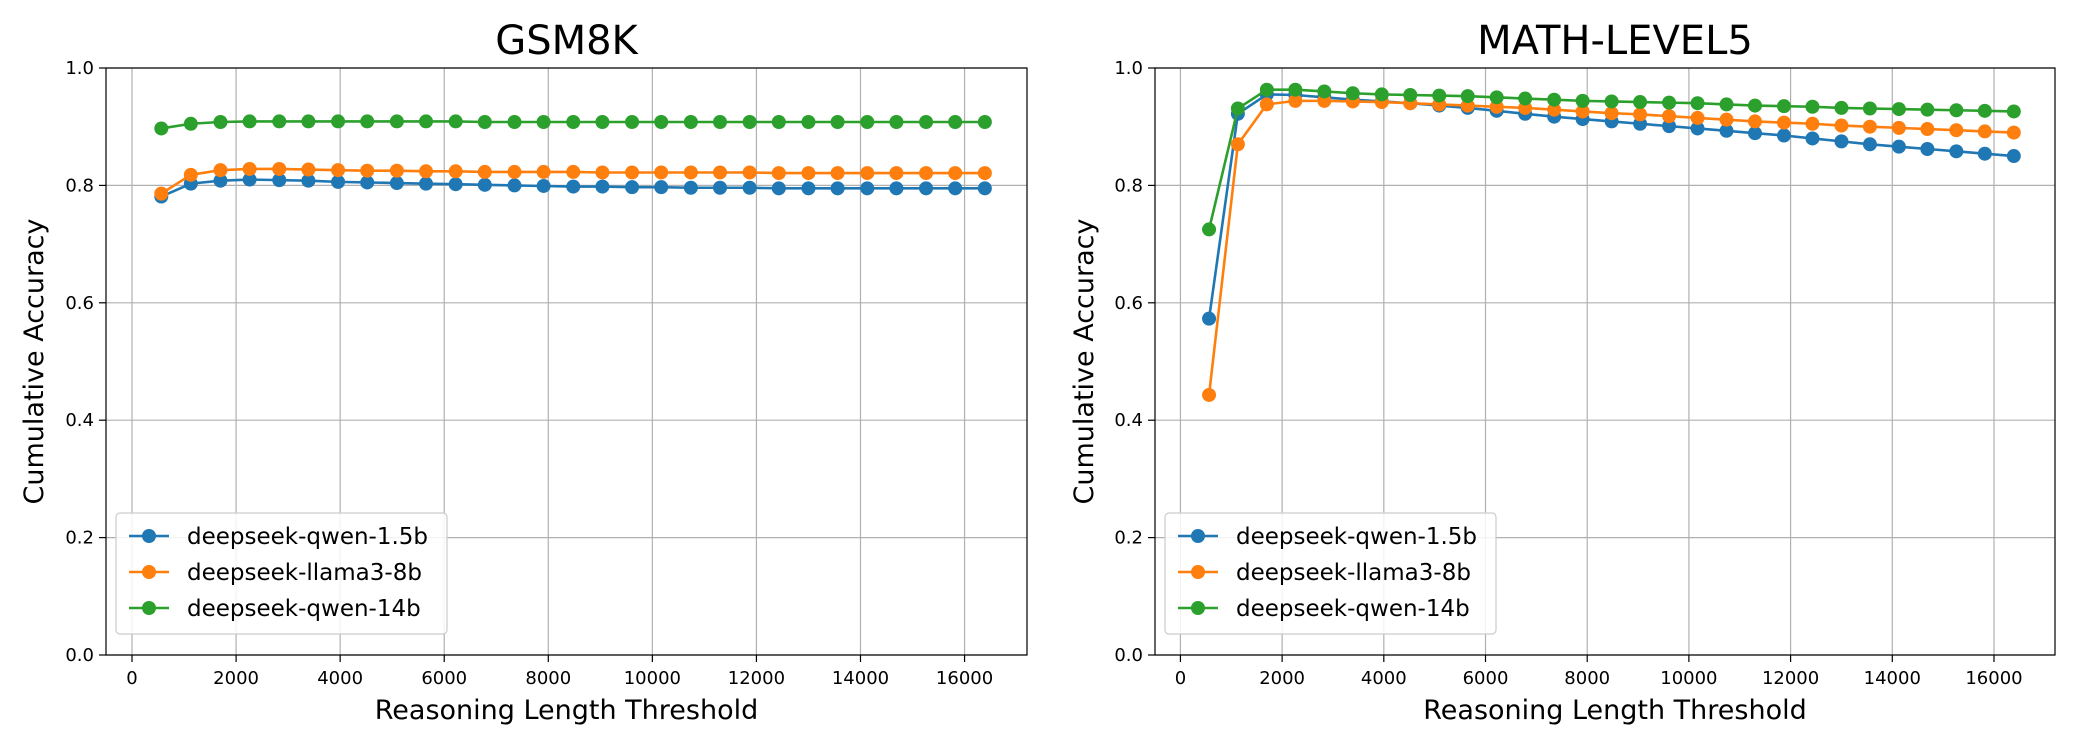  I want to click on chart-title: MATH-LEVEL5, so click(1615, 41).